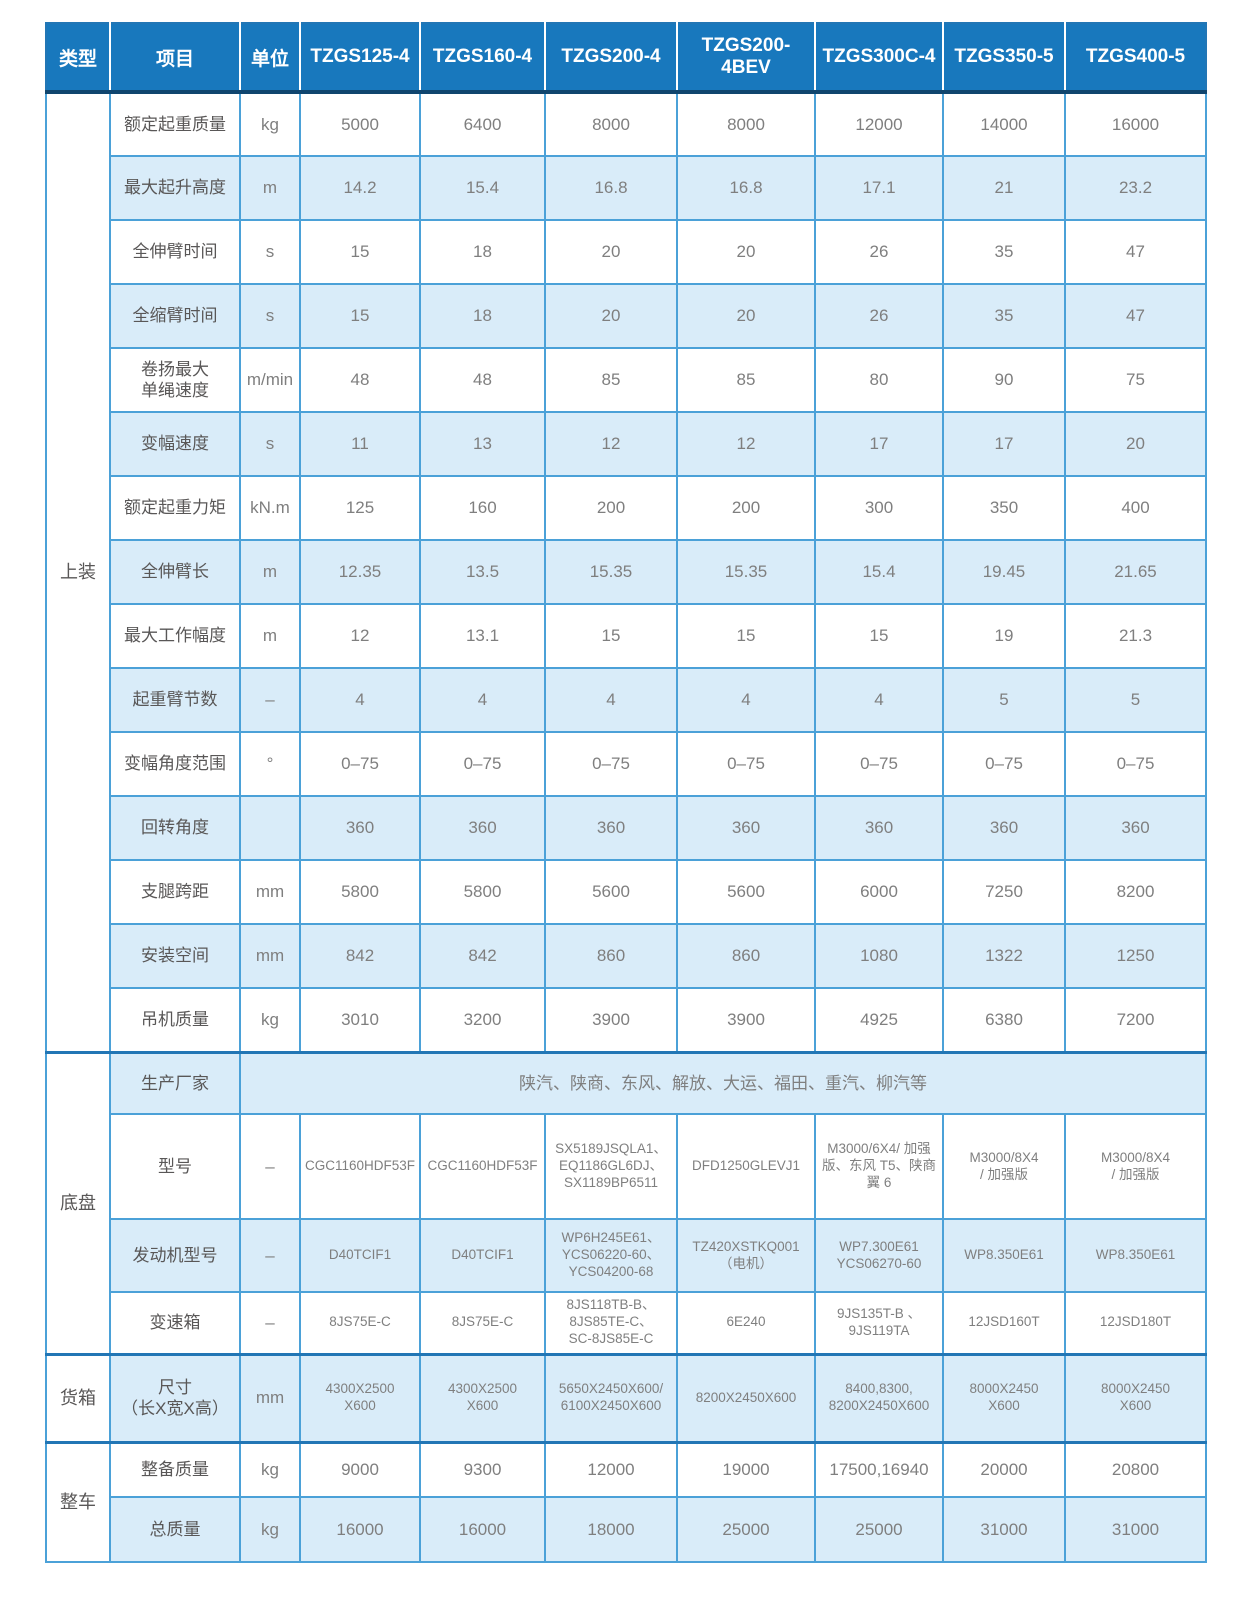 The height and width of the screenshot is (1605, 1250). What do you see at coordinates (626, 380) in the screenshot?
I see `table-row: 卷扬最大 单绳速度 m/min 48 48 85 85 80 90 75` at bounding box center [626, 380].